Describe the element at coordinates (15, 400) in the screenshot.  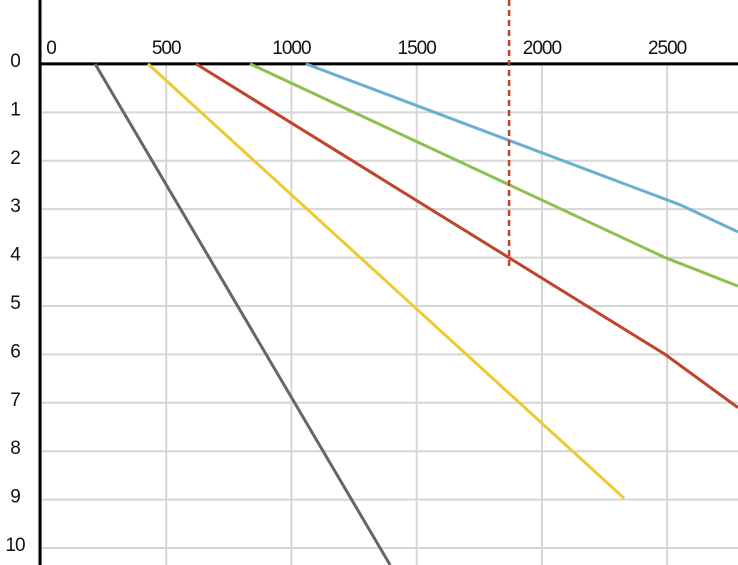
I see `y-tick-label: 7` at that location.